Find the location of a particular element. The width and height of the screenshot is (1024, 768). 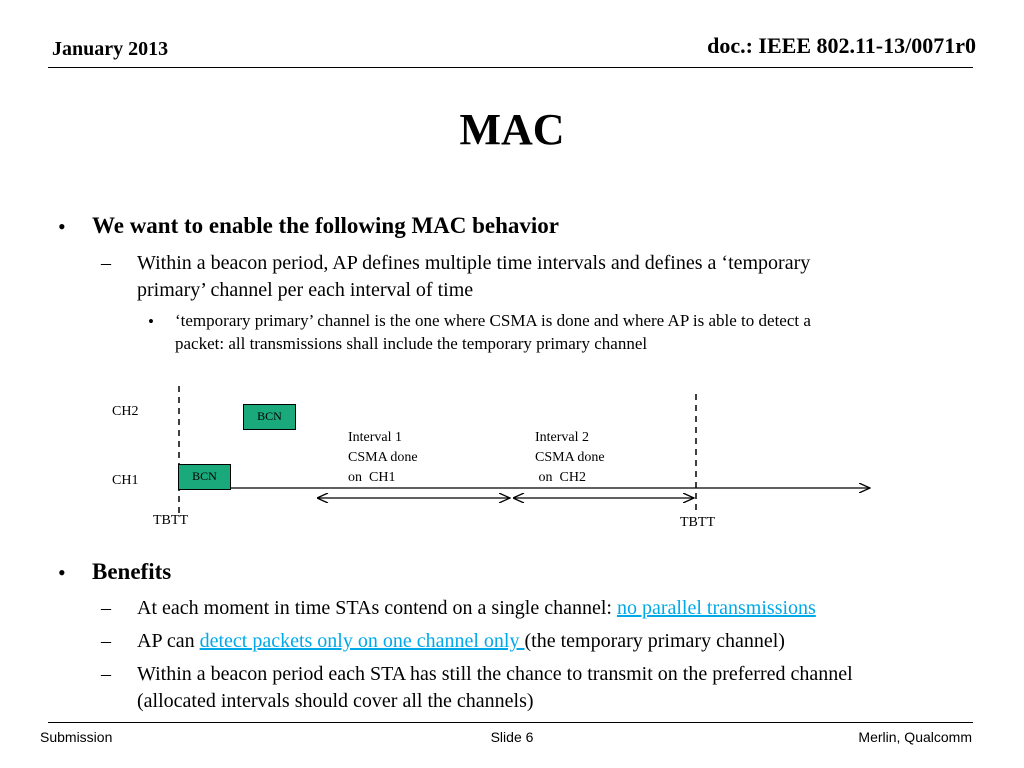

interval2-line2: CSMA done is located at coordinates (570, 457).